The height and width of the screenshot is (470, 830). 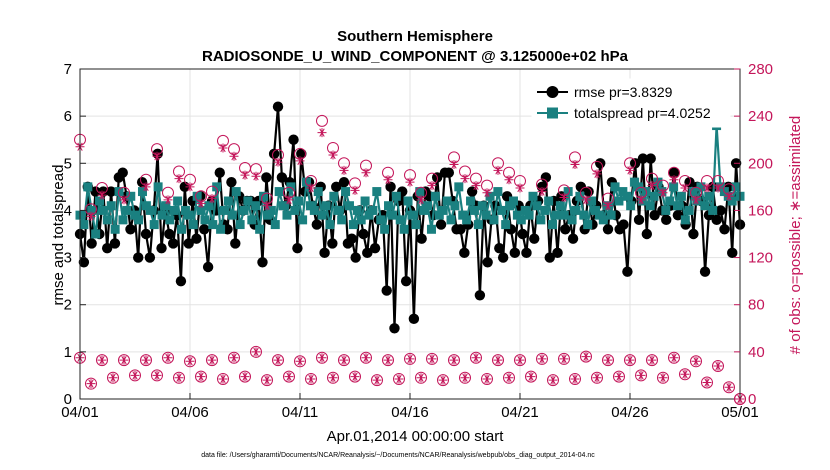 What do you see at coordinates (760, 163) in the screenshot?
I see `y-right-tick-label: 200` at bounding box center [760, 163].